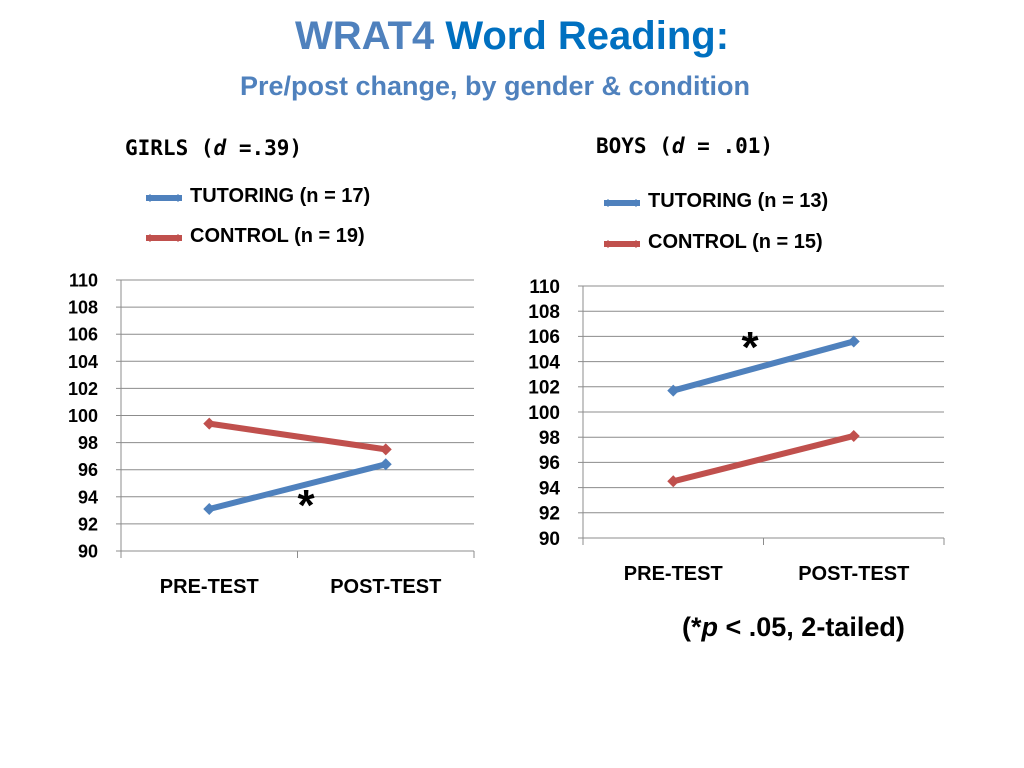  I want to click on boys-ytick-label-104: 104, so click(544, 362).